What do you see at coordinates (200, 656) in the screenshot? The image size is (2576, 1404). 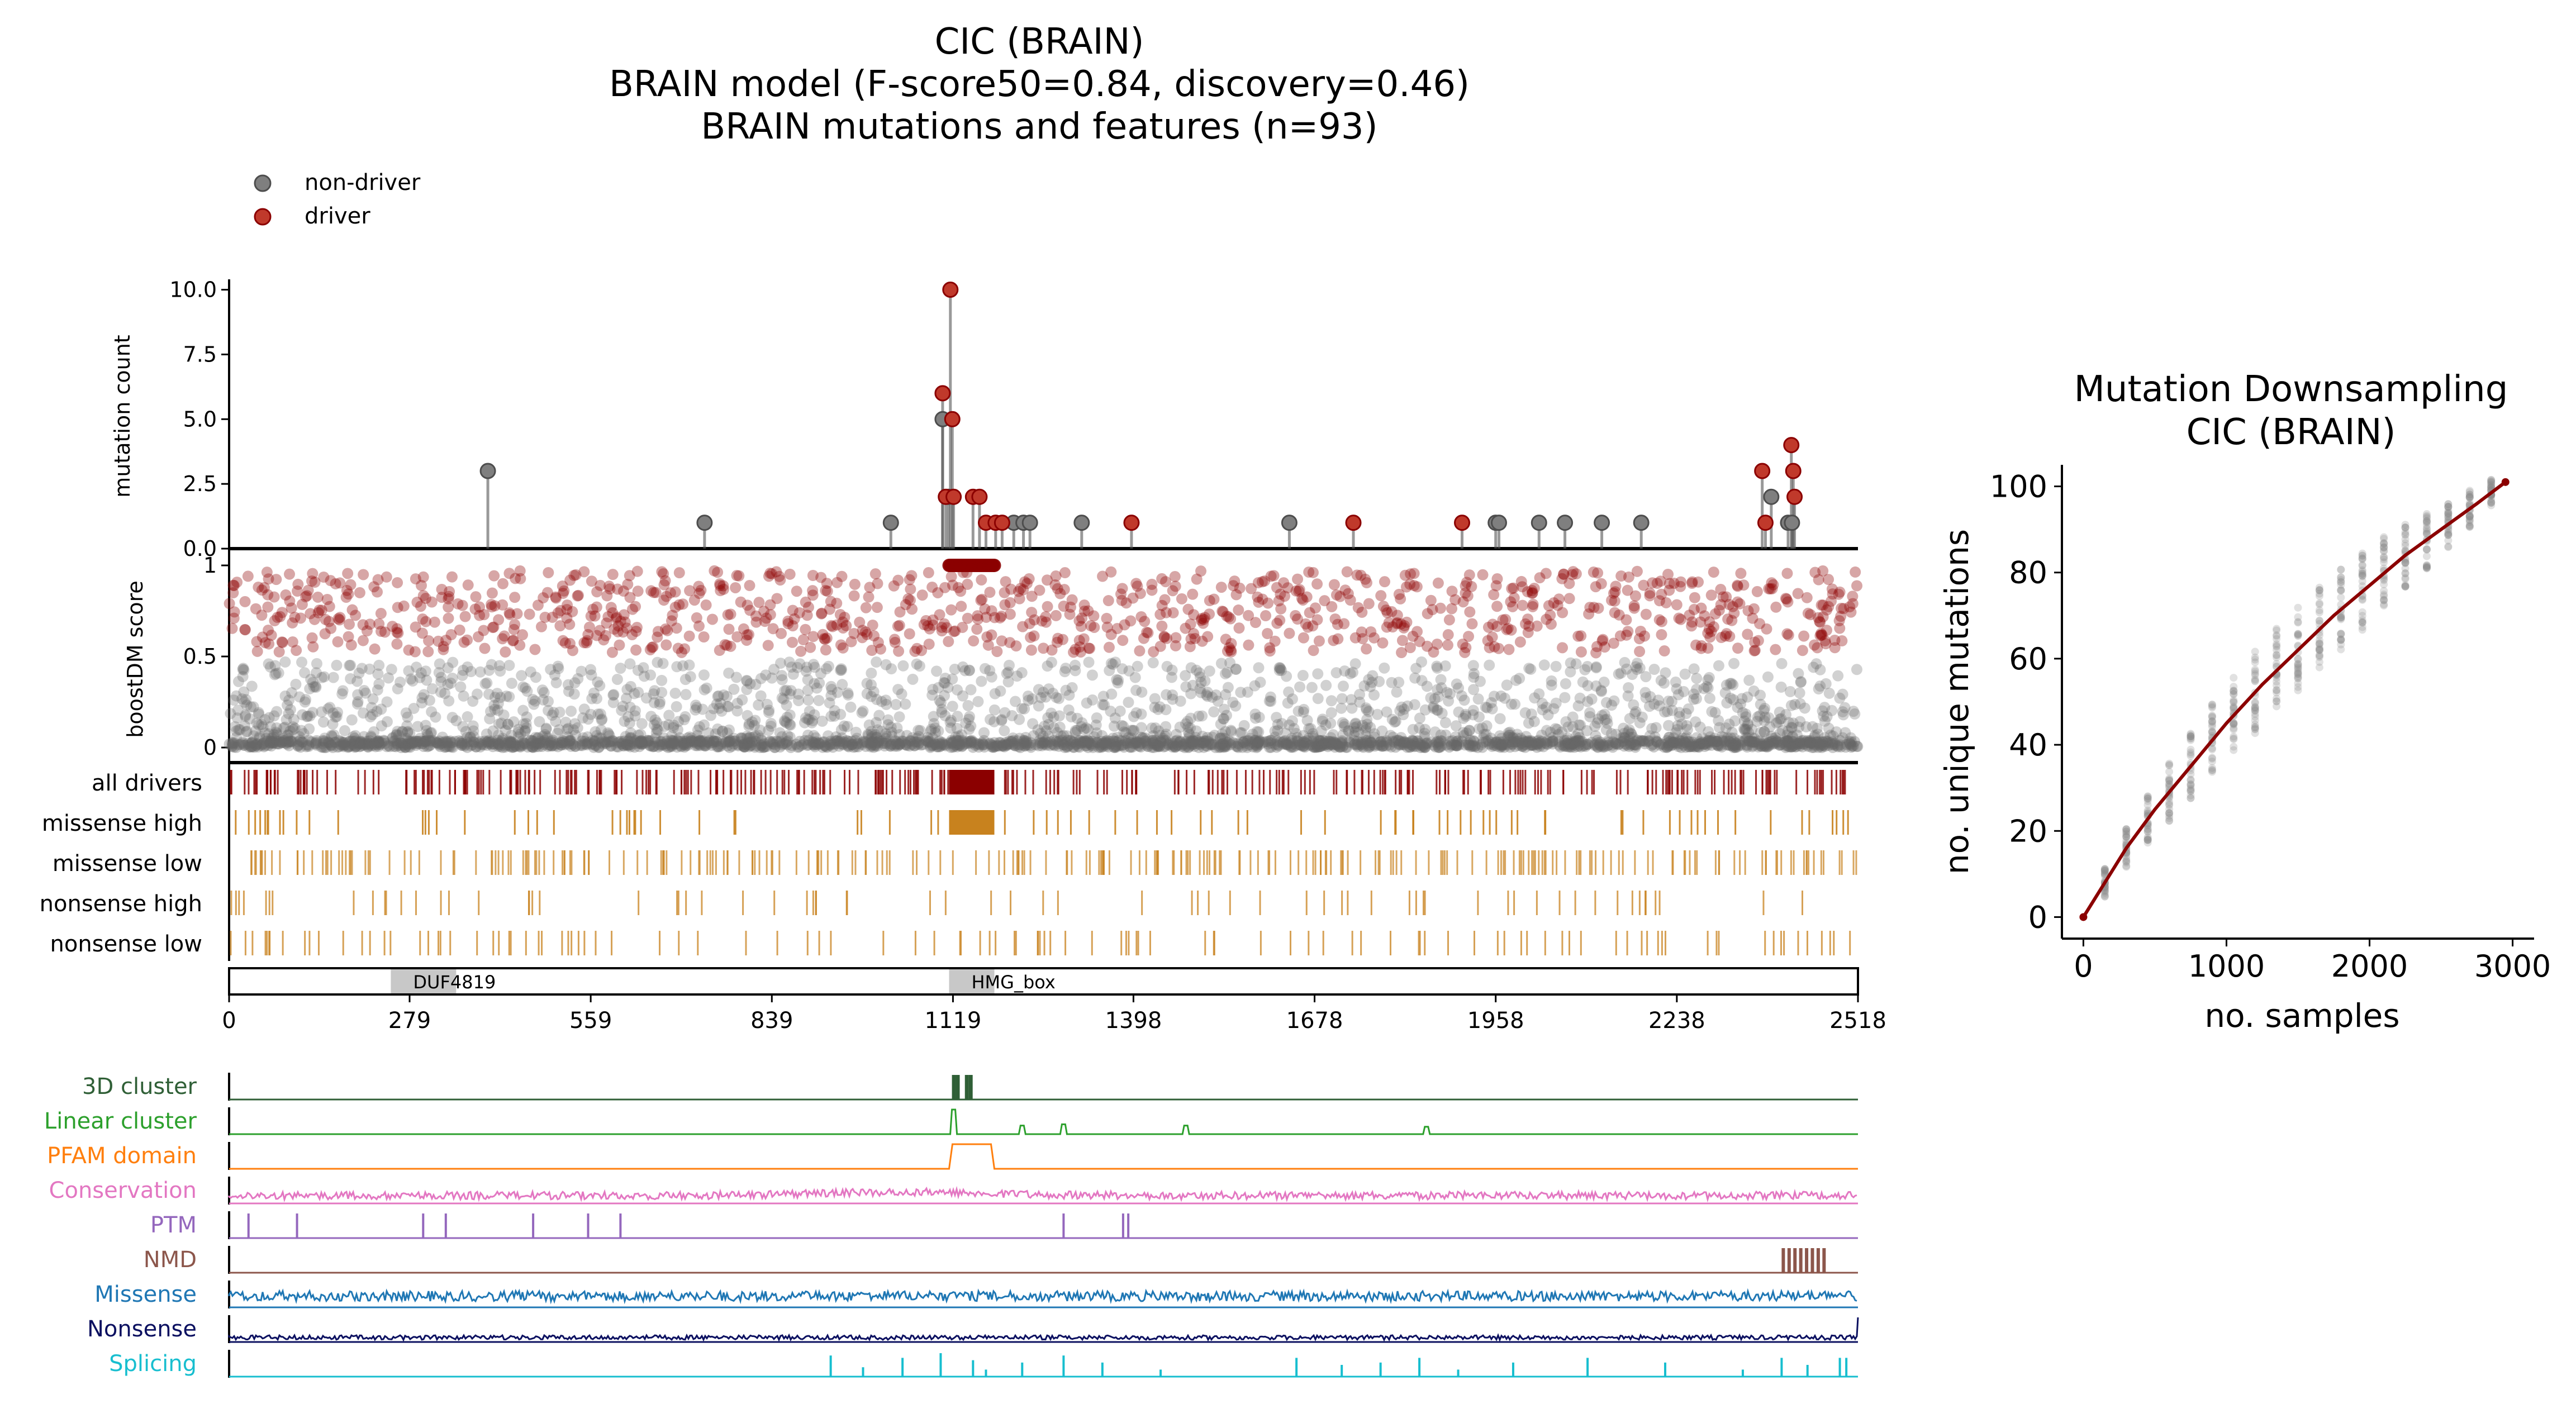 I see `boostdm-y-tick-label: 0.5` at bounding box center [200, 656].